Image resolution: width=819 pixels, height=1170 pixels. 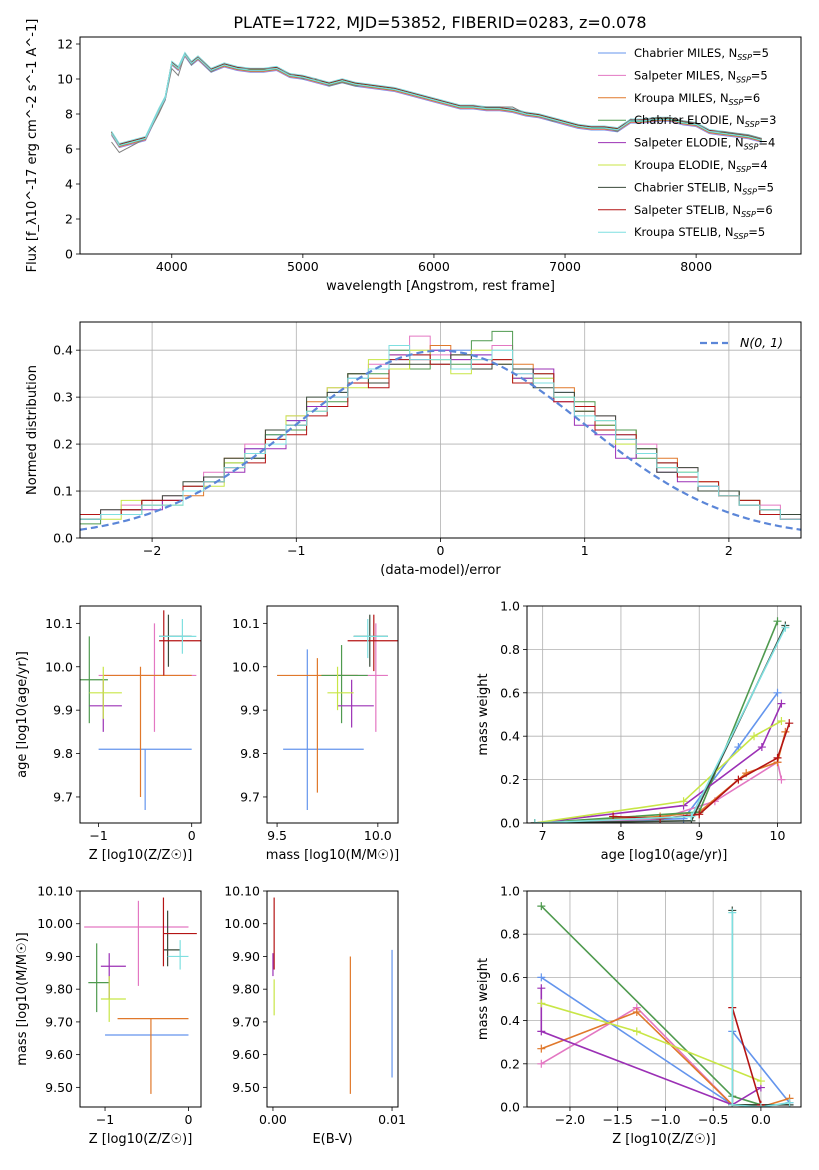 I want to click on y-axis-label: age [log10(age/yr)], so click(x=22, y=714).